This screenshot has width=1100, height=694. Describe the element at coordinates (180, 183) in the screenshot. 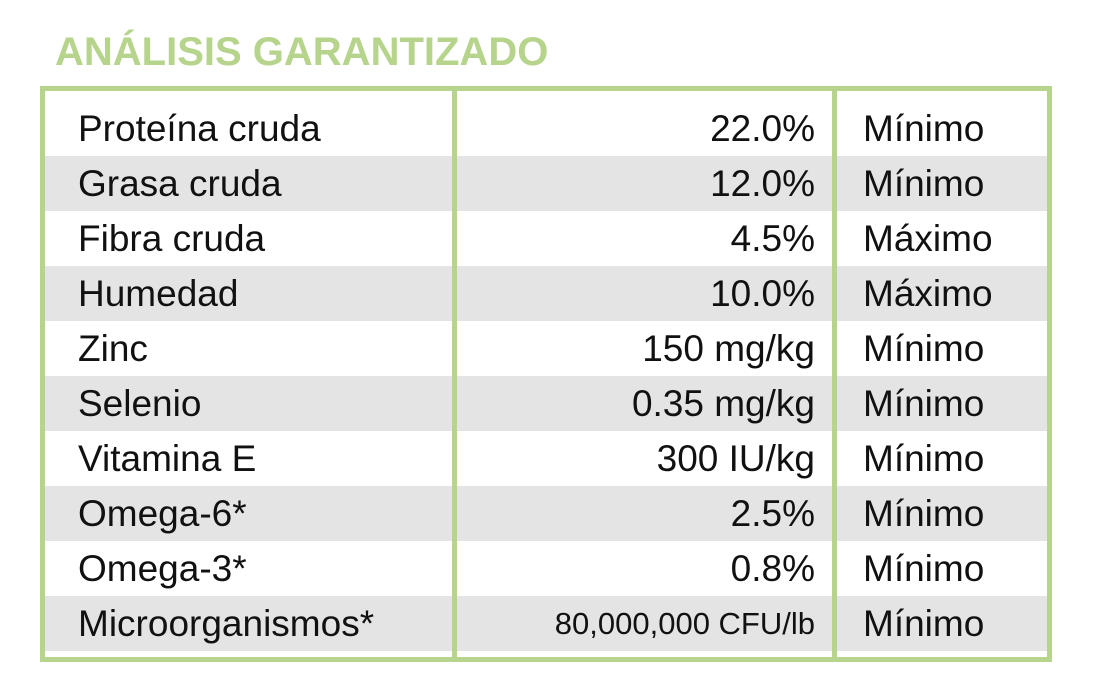

I see `nutrient-name: Grasa cruda` at that location.